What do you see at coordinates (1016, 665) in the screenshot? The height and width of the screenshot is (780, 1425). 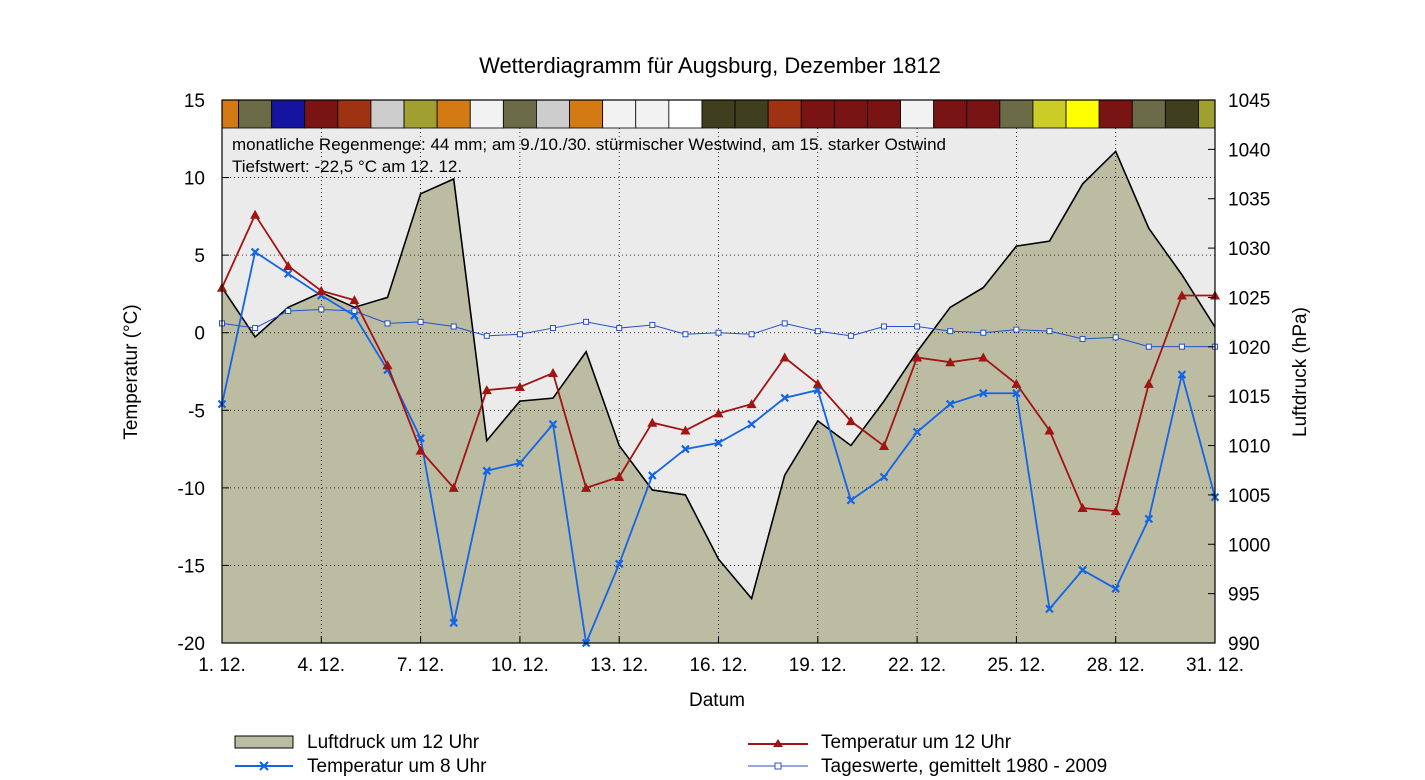 I see `x-tick-label: 25. 12.` at bounding box center [1016, 665].